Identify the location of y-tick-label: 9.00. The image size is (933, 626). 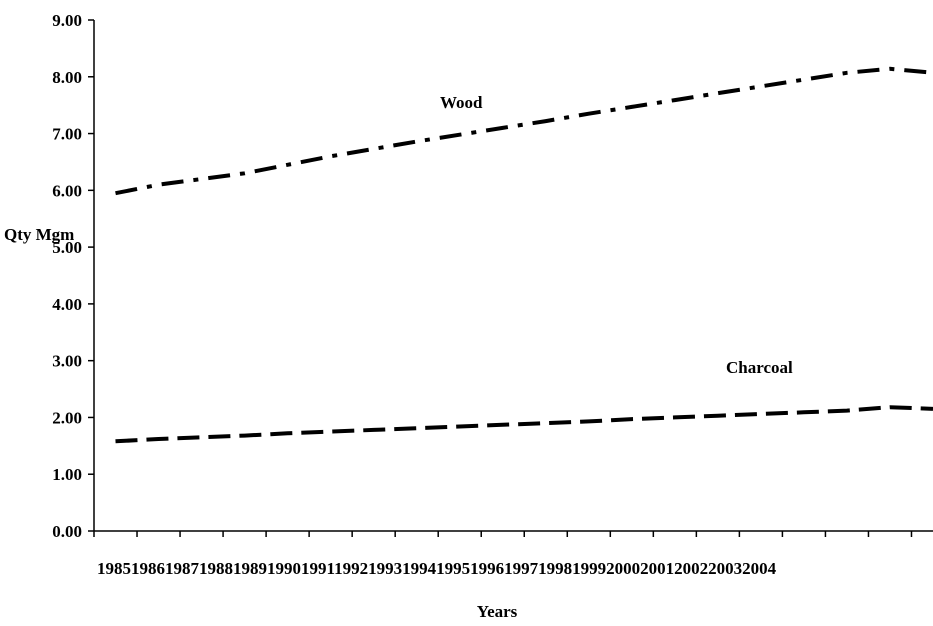
(67, 20).